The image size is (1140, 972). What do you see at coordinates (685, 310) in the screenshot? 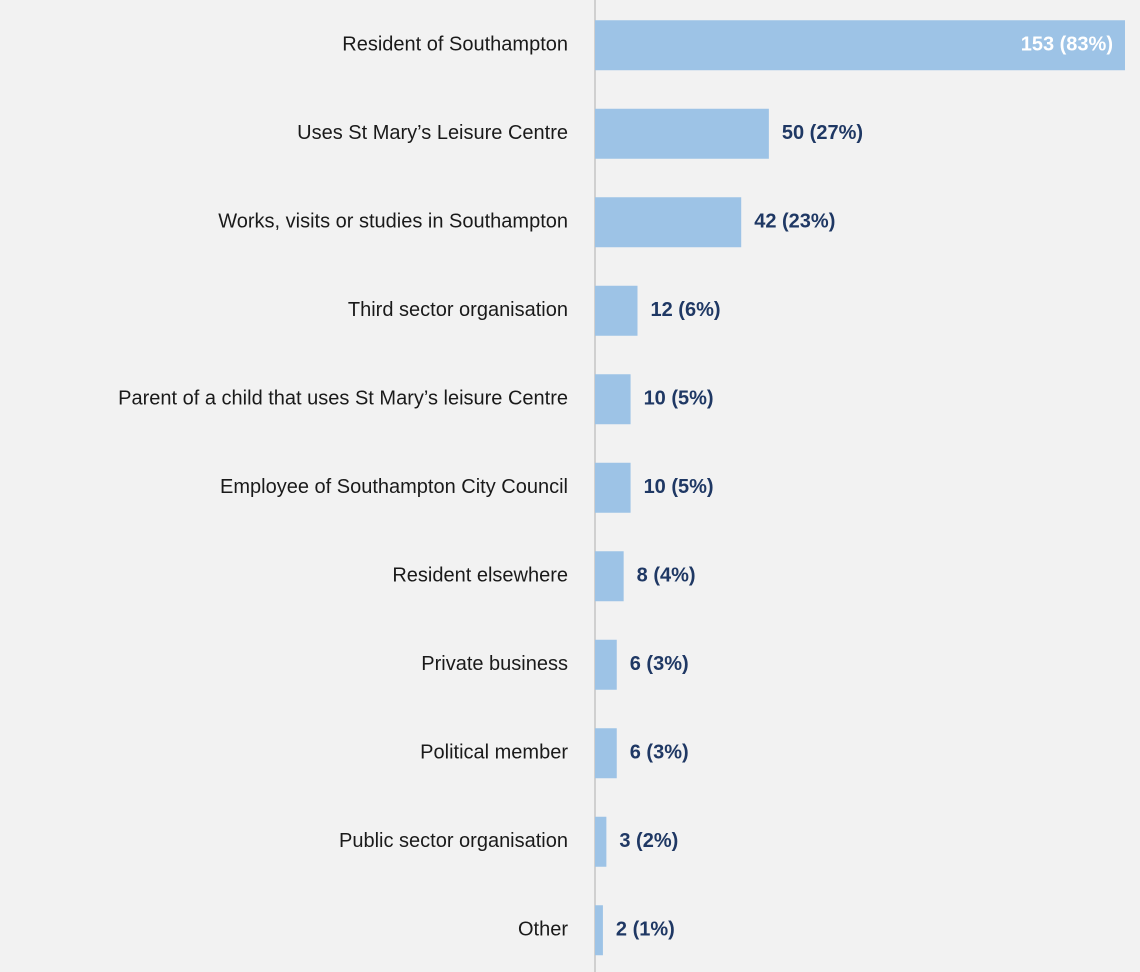
I see `value-label: 12 (6%)` at bounding box center [685, 310].